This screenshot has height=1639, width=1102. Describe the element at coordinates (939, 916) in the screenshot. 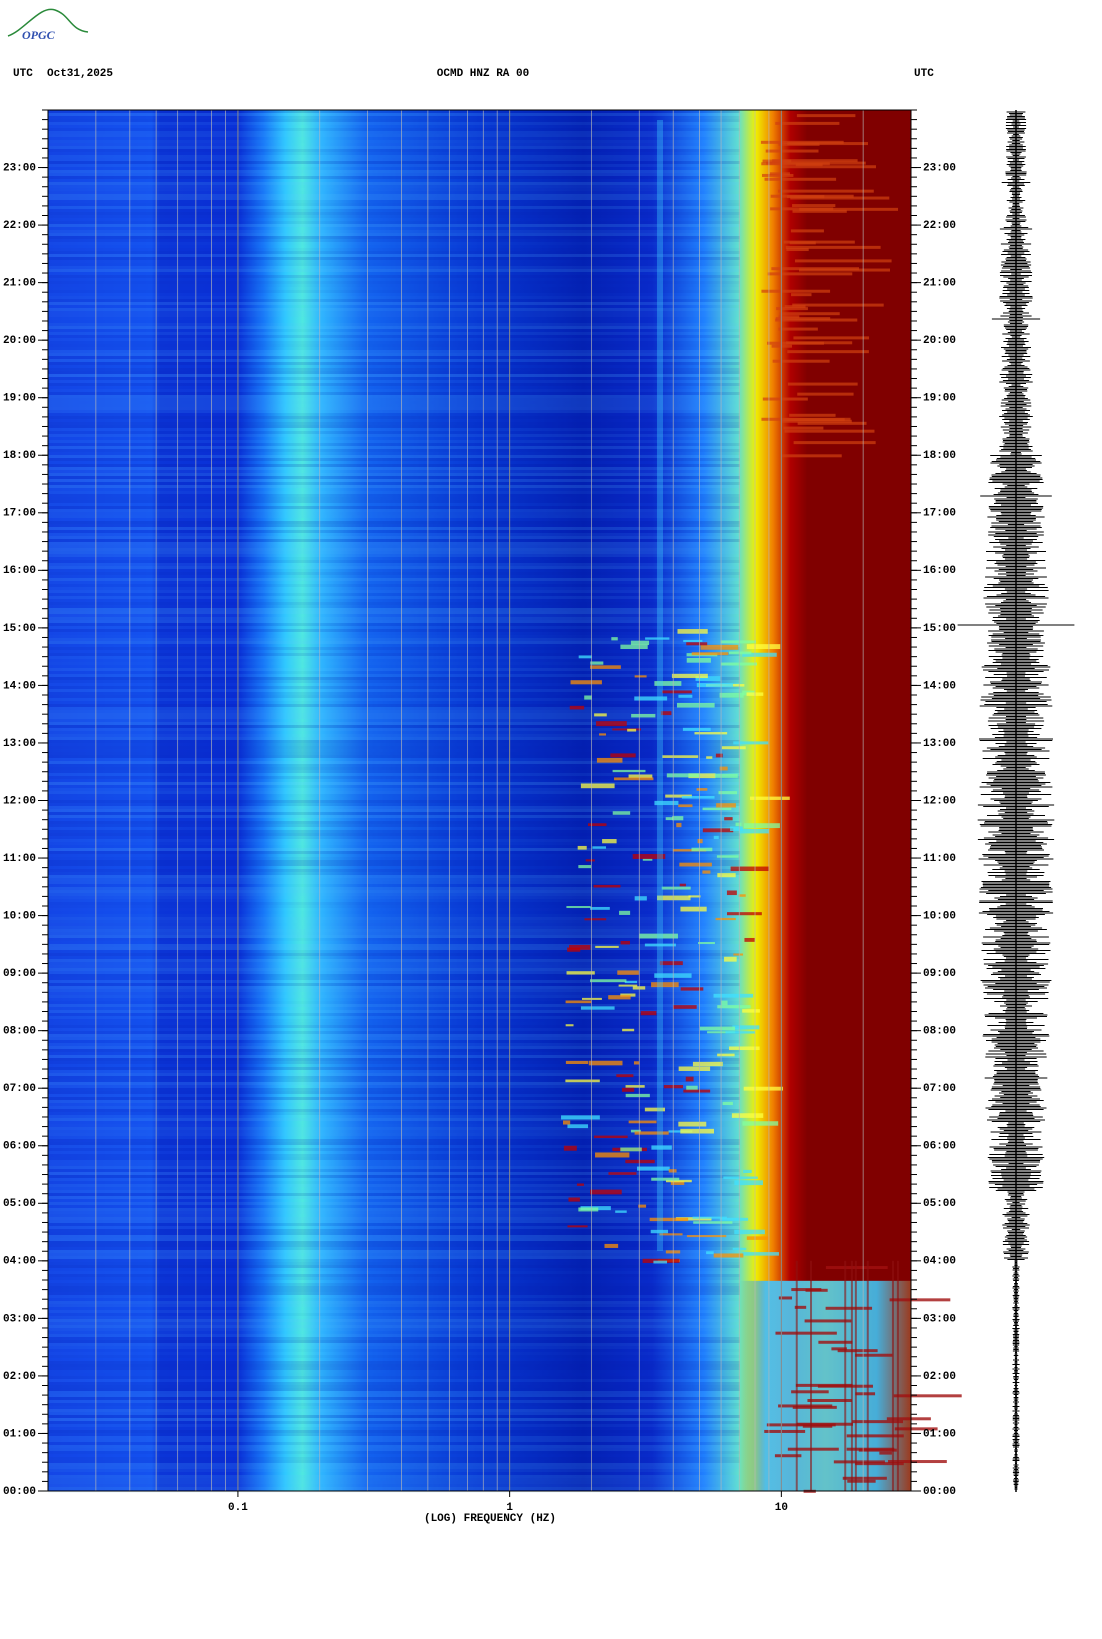

I see `y-tick-label: 10:00` at that location.